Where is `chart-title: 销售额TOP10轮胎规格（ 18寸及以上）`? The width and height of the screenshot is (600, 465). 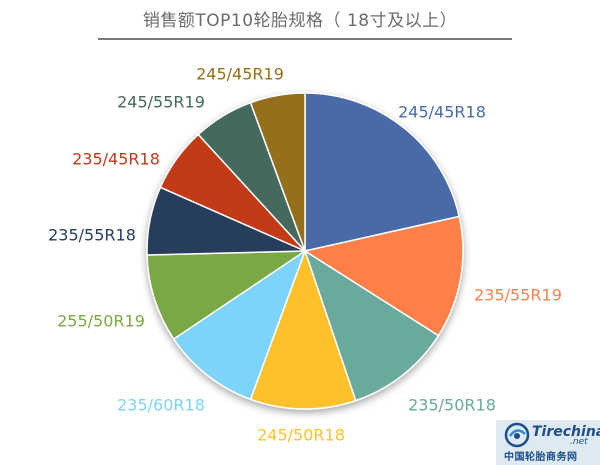 chart-title: 销售额TOP10轮胎规格（ 18寸及以上） is located at coordinates (300, 21).